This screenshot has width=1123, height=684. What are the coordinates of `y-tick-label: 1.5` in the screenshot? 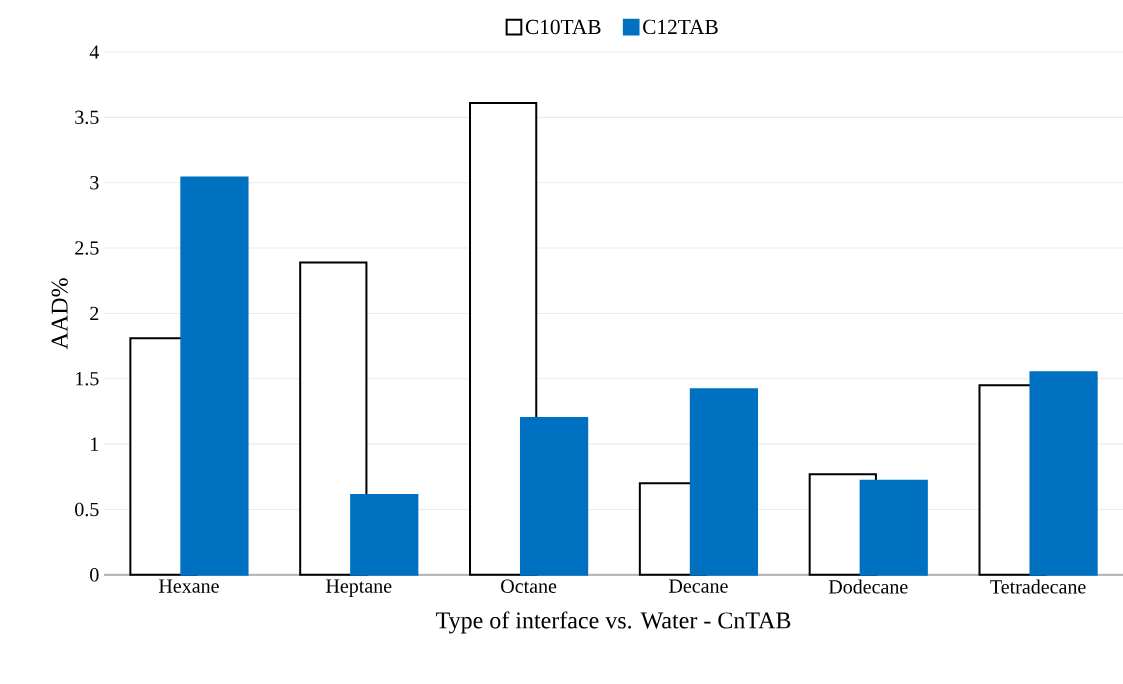 It's located at (87, 378).